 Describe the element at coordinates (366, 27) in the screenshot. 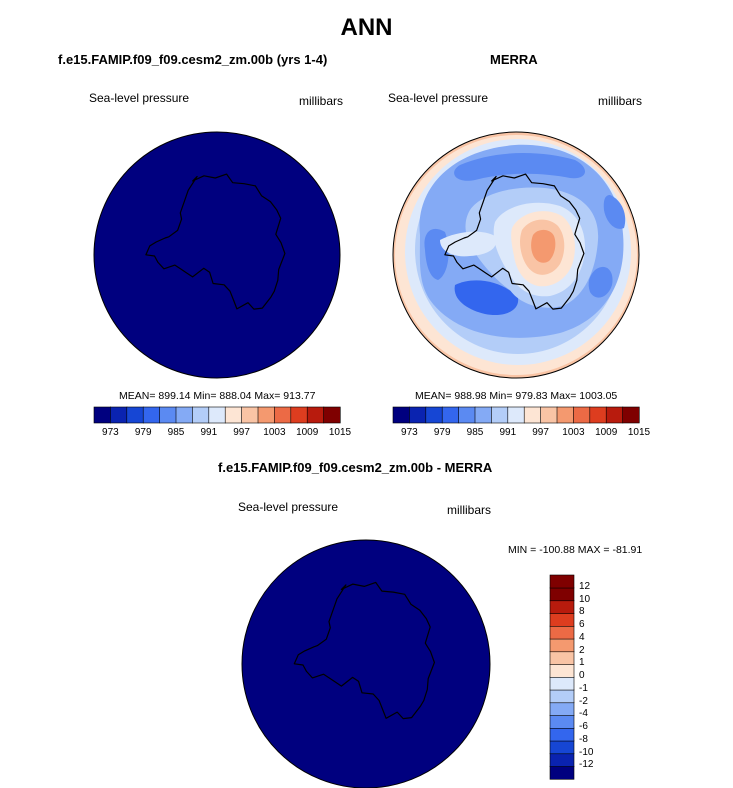

I see `figure-title: ANN` at that location.